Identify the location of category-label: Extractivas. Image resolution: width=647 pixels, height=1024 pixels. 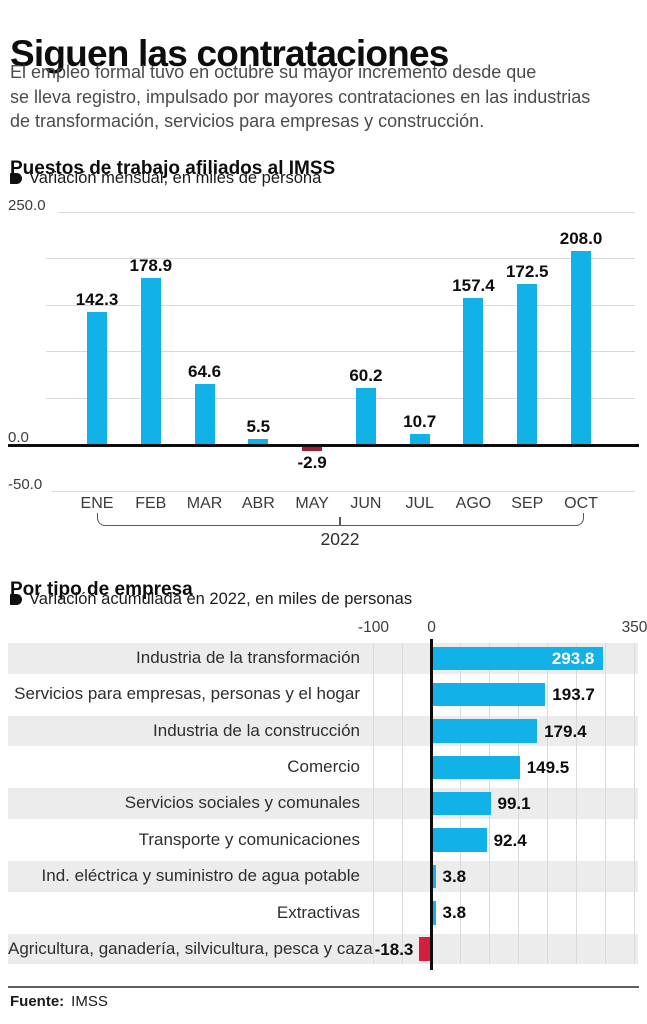
(318, 912).